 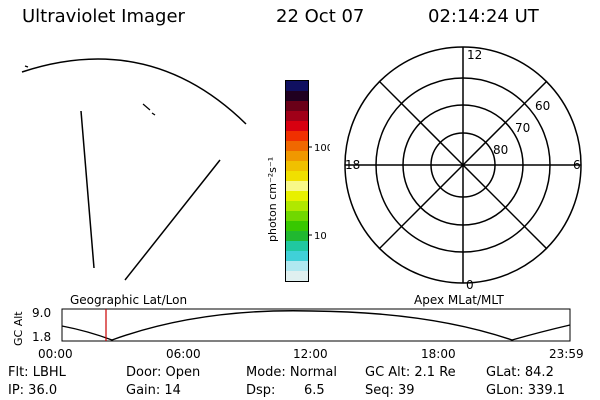 I want to click on info-mode: Mode: Normal, so click(x=291, y=372).